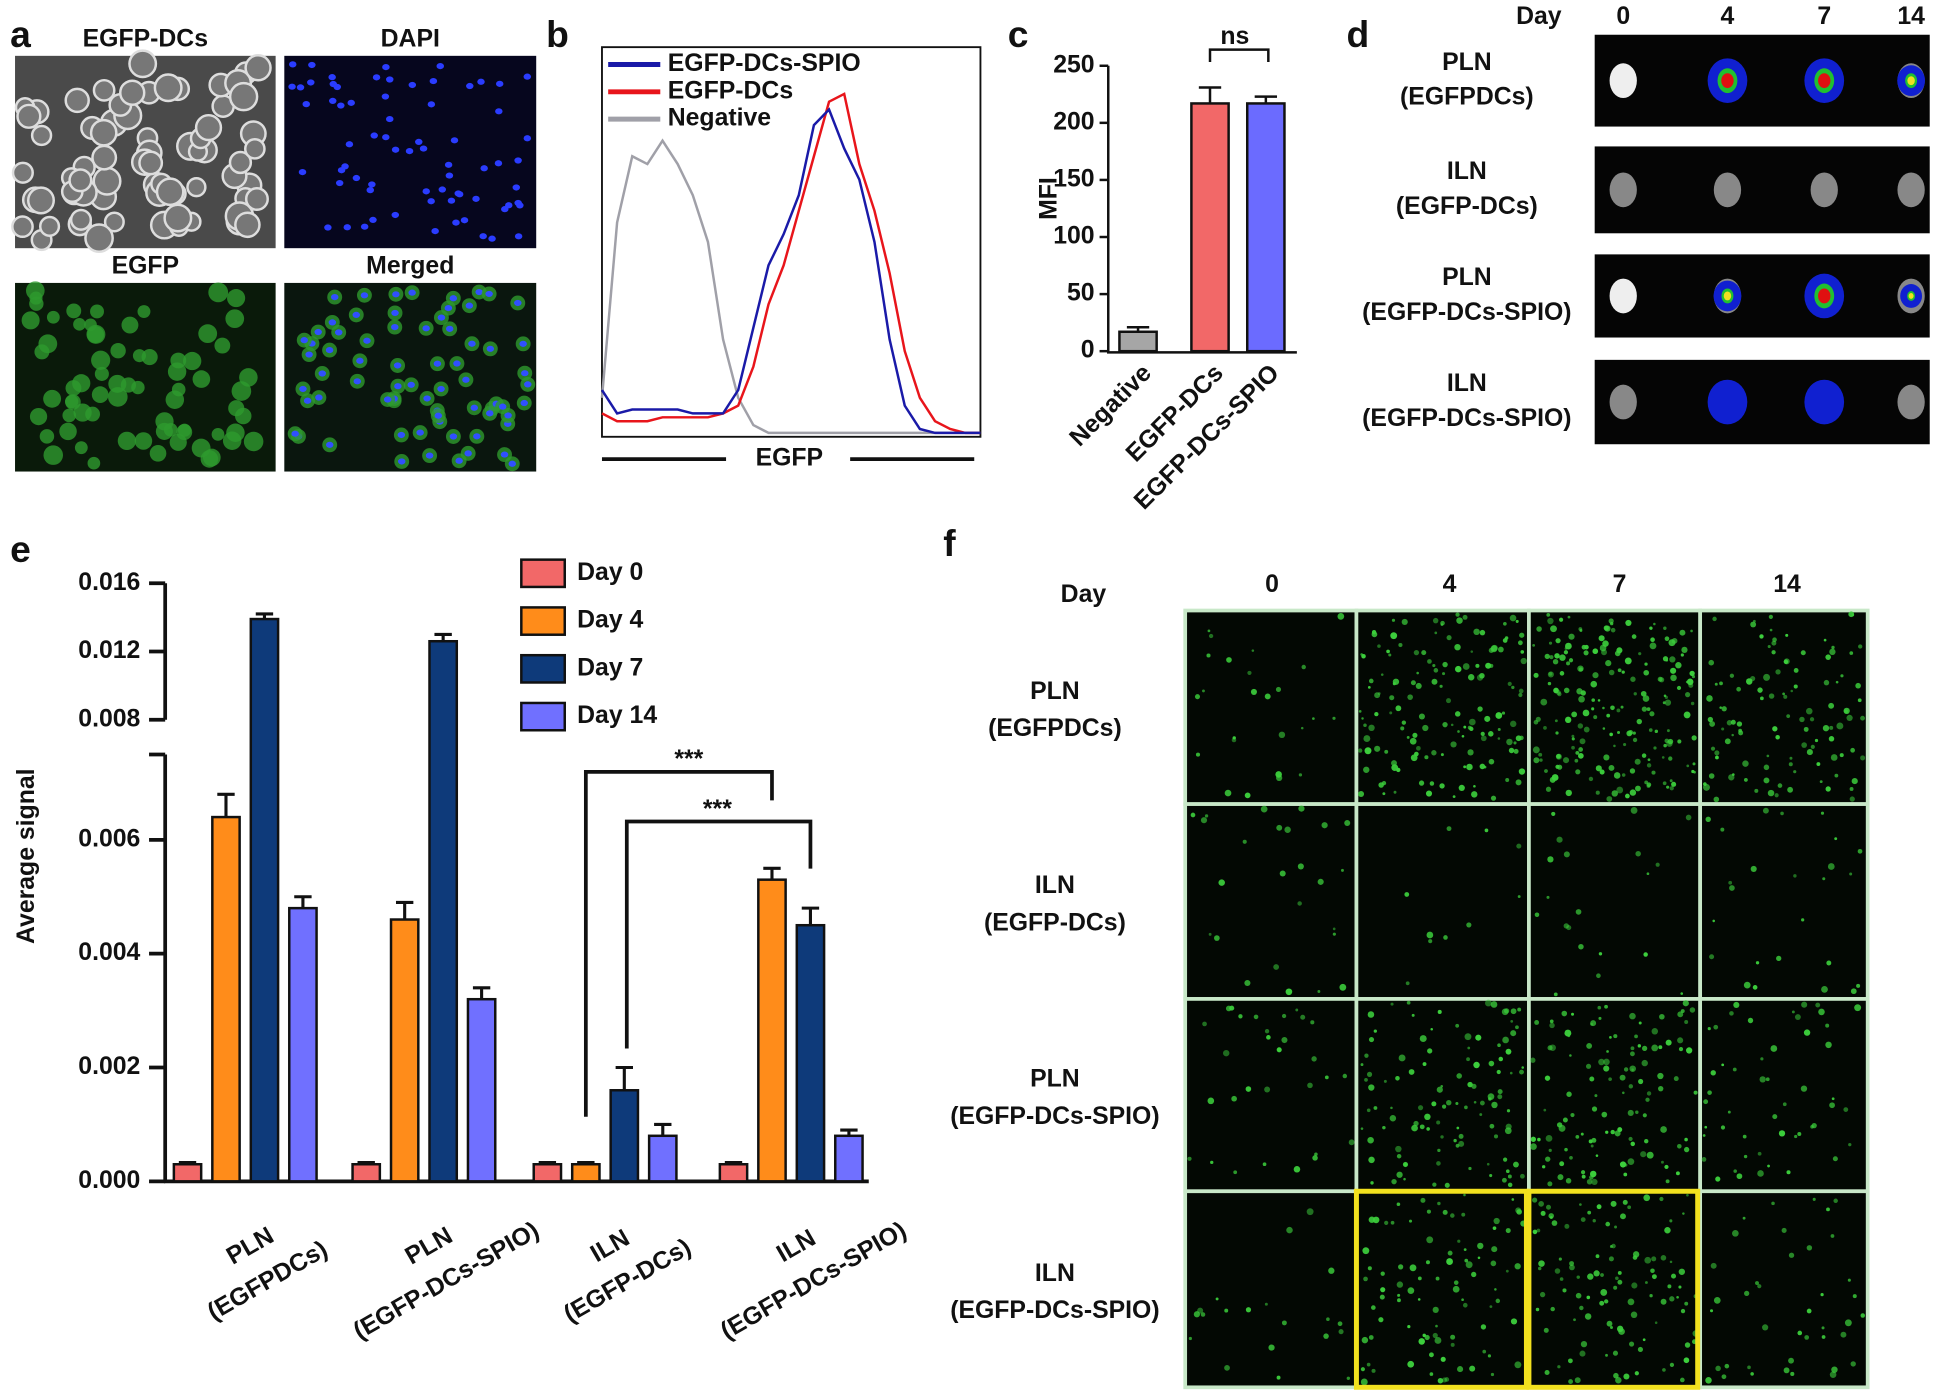 Image resolution: width=1946 pixels, height=1396 pixels. I want to click on column-label: 14, so click(1787, 584).